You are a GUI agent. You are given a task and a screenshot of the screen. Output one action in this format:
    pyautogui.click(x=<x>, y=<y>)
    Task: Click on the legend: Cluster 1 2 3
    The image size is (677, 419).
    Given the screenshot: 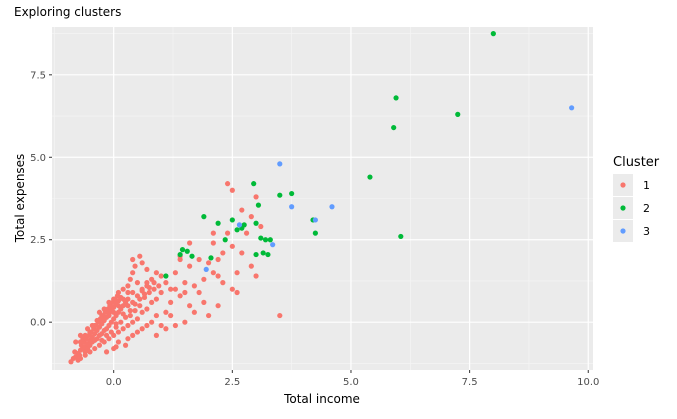 What is the action you would take?
    pyautogui.click(x=636, y=198)
    